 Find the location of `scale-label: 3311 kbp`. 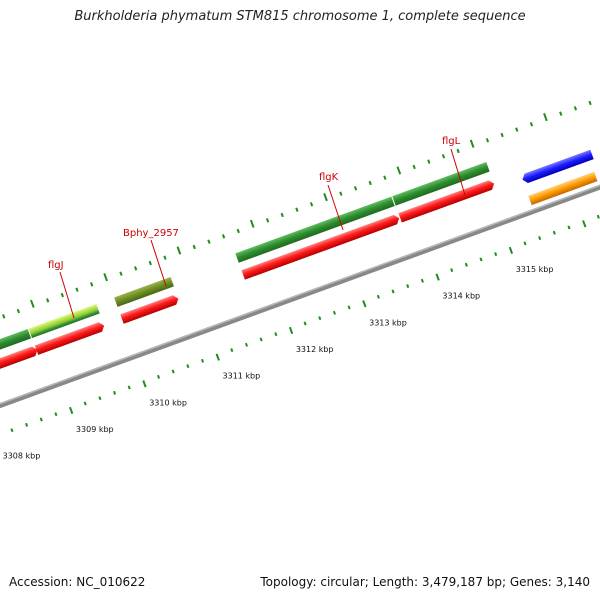

scale-label: 3311 kbp is located at coordinates (242, 376).